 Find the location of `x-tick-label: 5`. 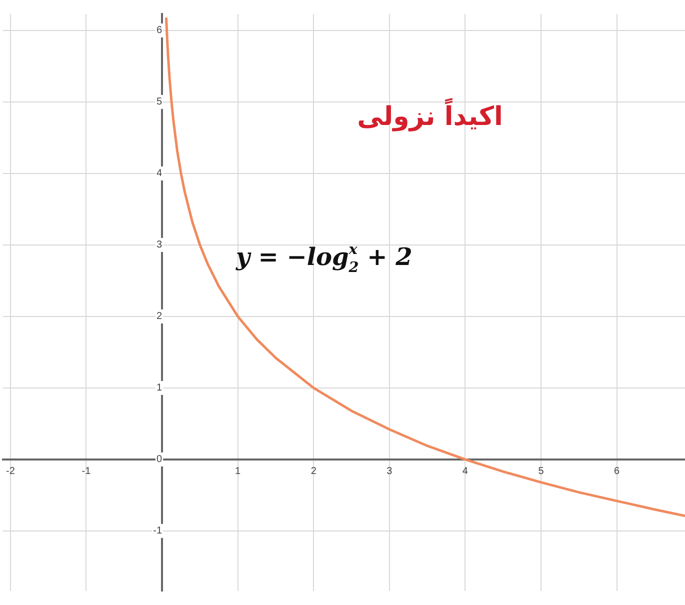

x-tick-label: 5 is located at coordinates (541, 472).